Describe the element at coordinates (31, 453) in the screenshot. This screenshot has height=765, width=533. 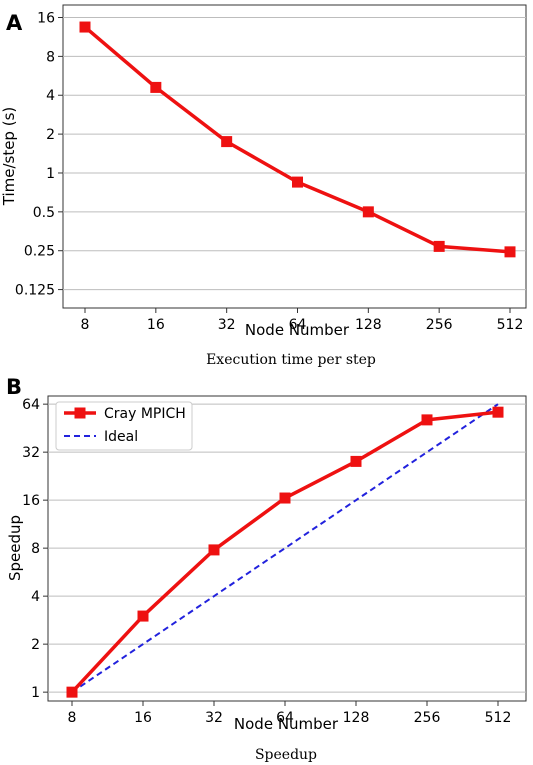
I see `chart-b-y-tick-label: 32` at that location.